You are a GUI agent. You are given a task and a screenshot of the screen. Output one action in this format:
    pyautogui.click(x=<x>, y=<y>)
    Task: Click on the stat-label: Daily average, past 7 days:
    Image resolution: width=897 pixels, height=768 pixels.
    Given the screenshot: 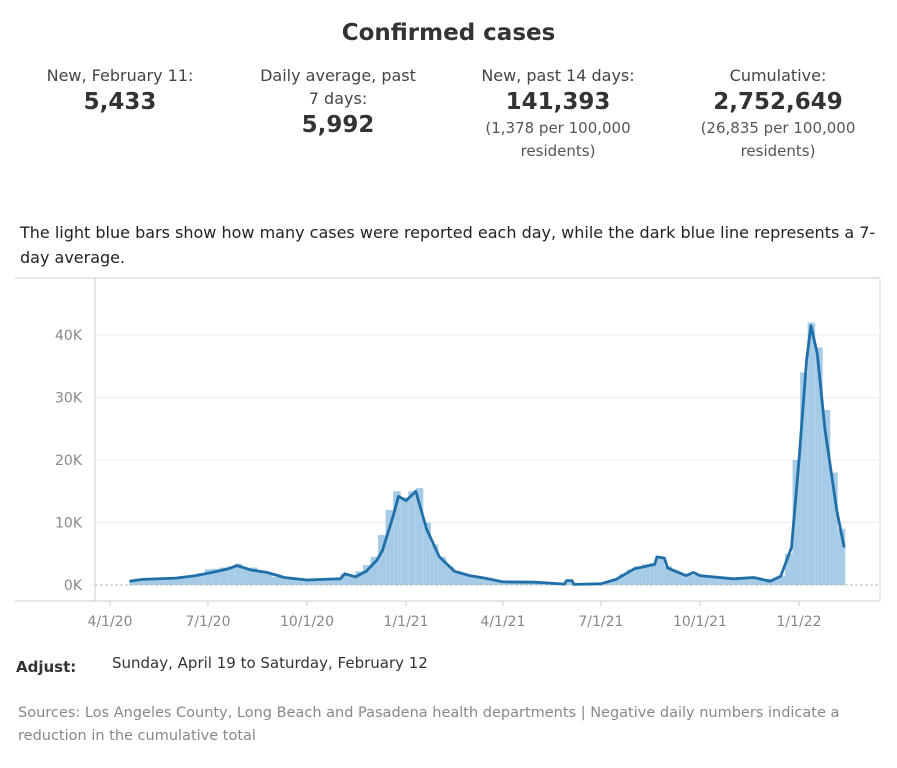 What is the action you would take?
    pyautogui.click(x=338, y=87)
    